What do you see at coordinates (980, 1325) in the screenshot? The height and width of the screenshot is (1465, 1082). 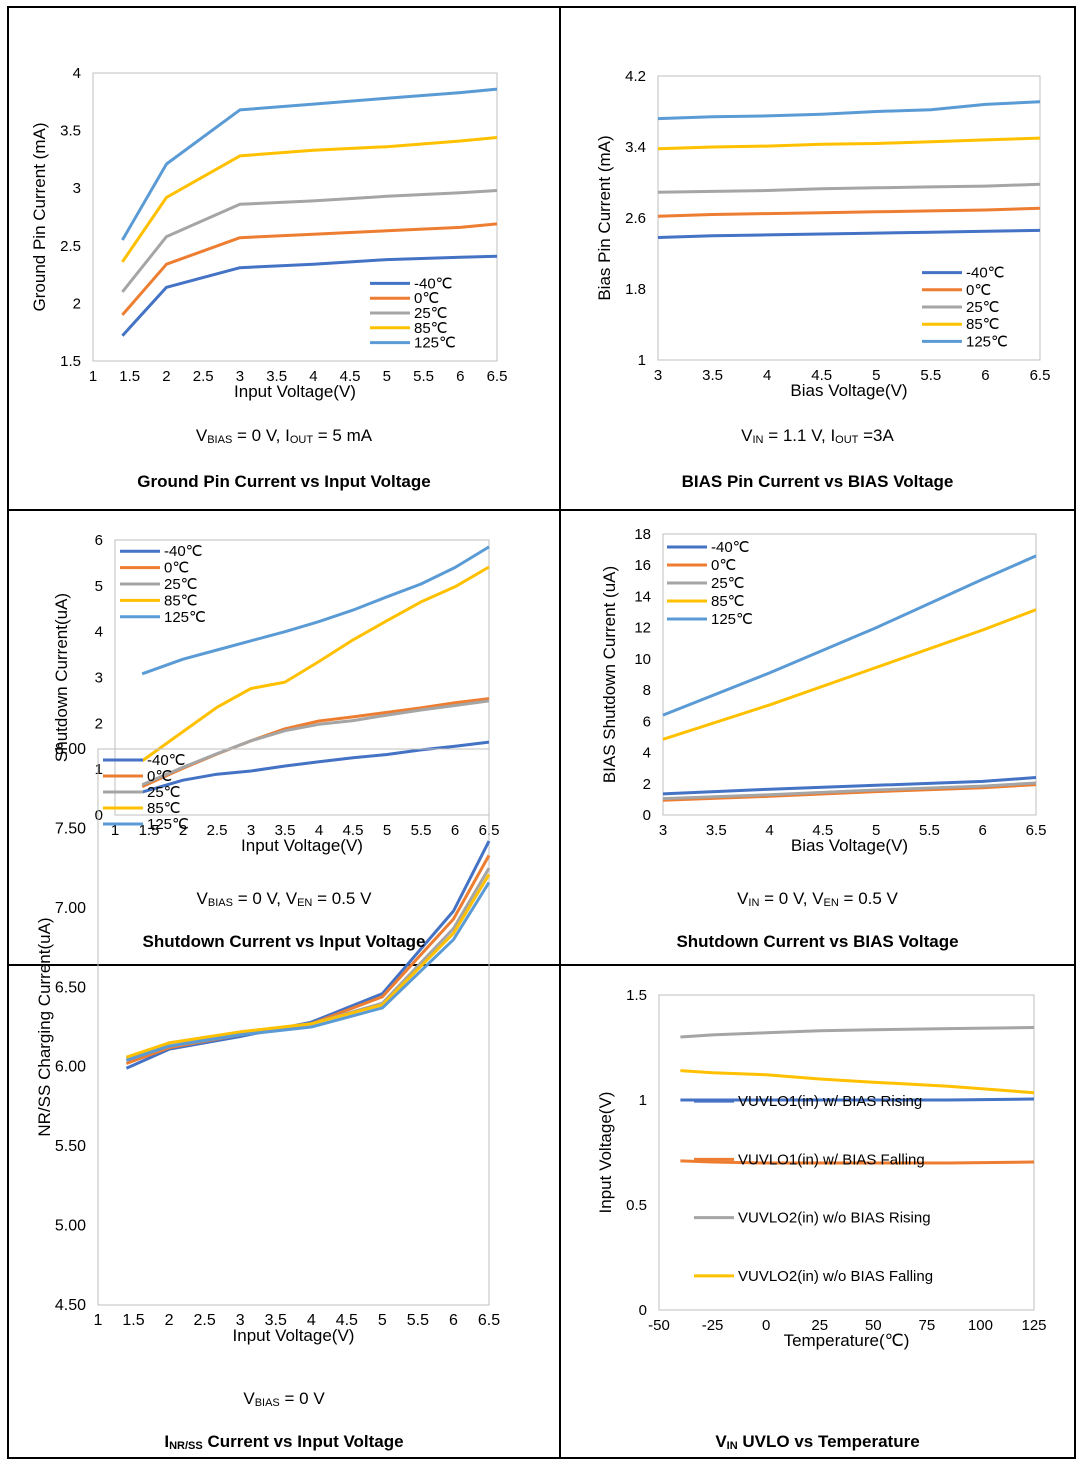 I see `x-tick-label: 100` at bounding box center [980, 1325].